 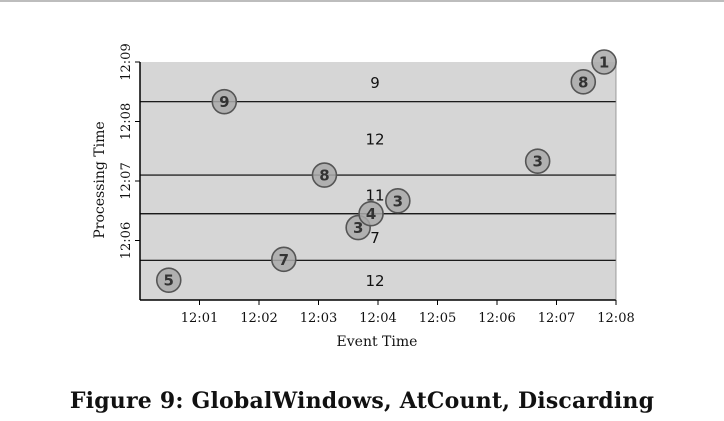 I want to click on x-tick-label: 12:07, so click(x=556, y=318).